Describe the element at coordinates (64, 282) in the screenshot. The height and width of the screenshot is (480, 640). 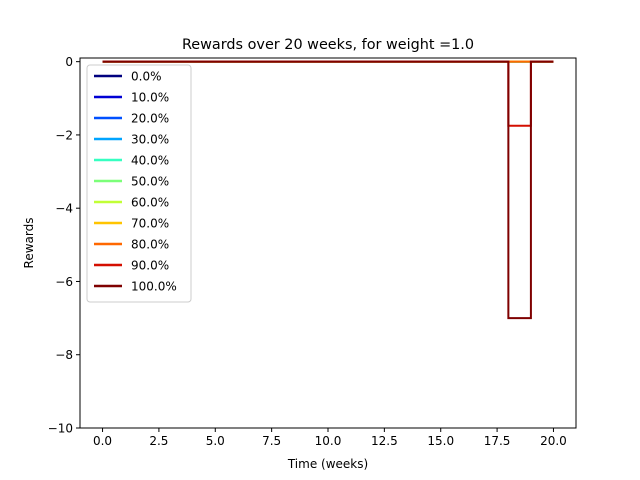
I see `y-tick-label: −6` at that location.